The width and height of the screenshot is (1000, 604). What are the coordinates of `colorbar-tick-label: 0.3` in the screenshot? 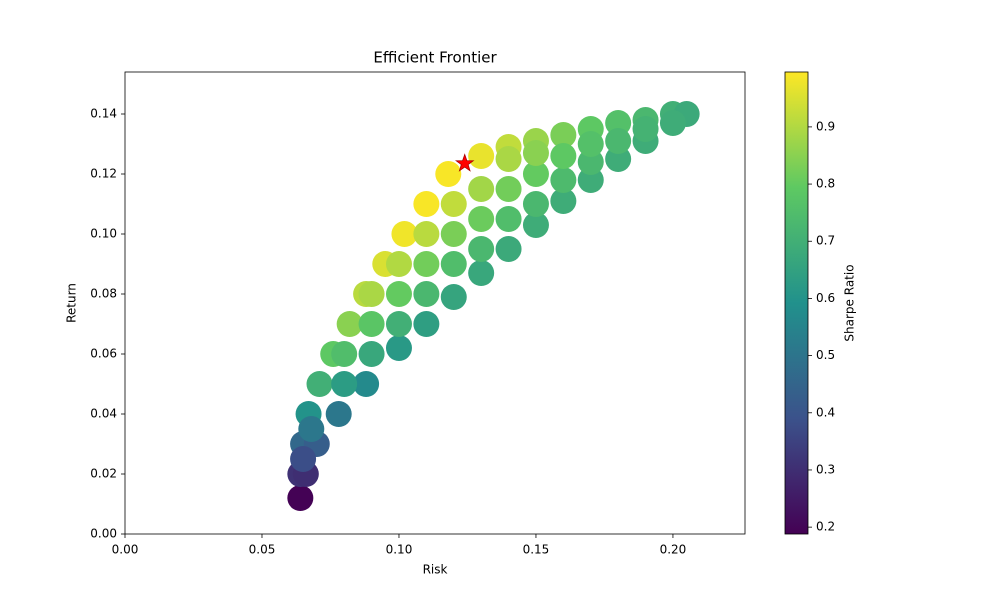 It's located at (825, 469).